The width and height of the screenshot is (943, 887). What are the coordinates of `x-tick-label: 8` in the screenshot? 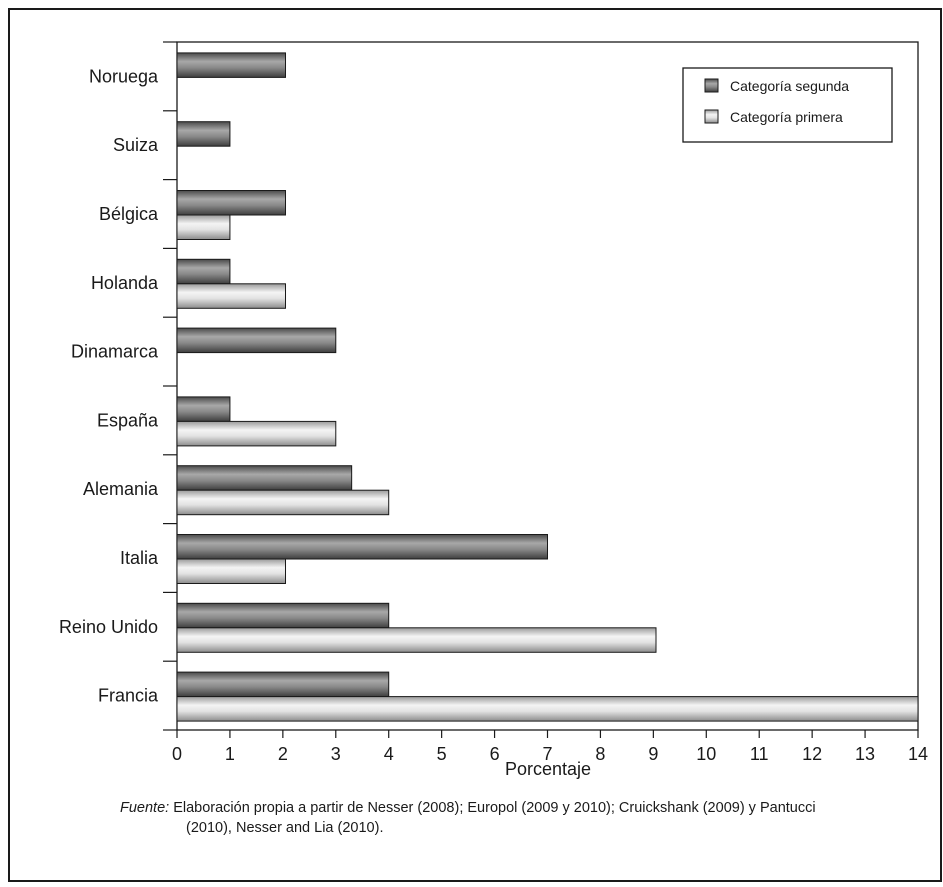 It's located at (600, 754).